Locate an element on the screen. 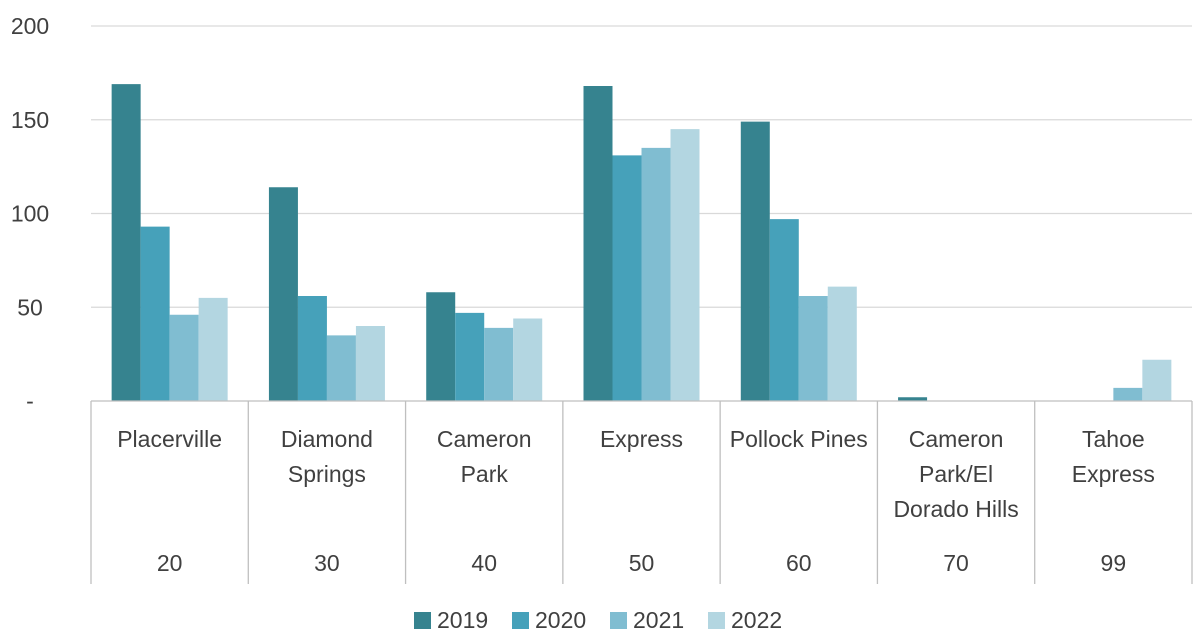 The width and height of the screenshot is (1193, 635). legend-label: 2020 is located at coordinates (560, 620).